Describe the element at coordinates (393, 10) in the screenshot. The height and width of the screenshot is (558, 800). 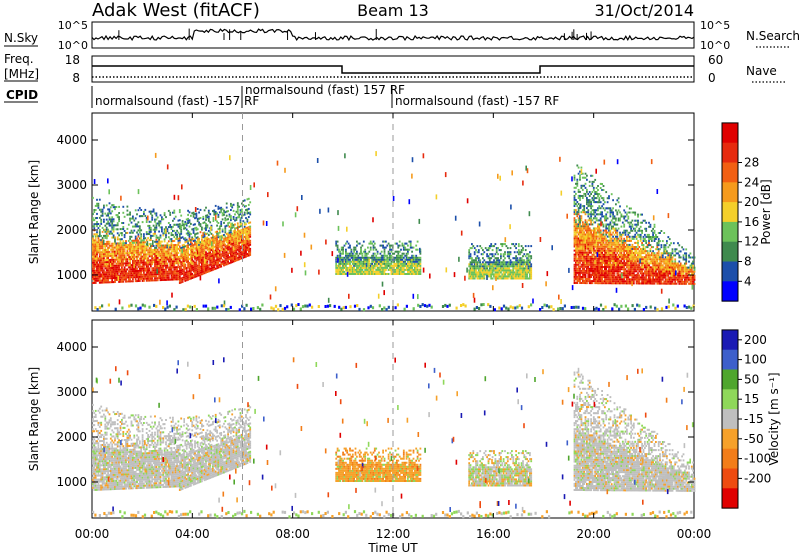
I see `beam-title: Beam 13` at that location.